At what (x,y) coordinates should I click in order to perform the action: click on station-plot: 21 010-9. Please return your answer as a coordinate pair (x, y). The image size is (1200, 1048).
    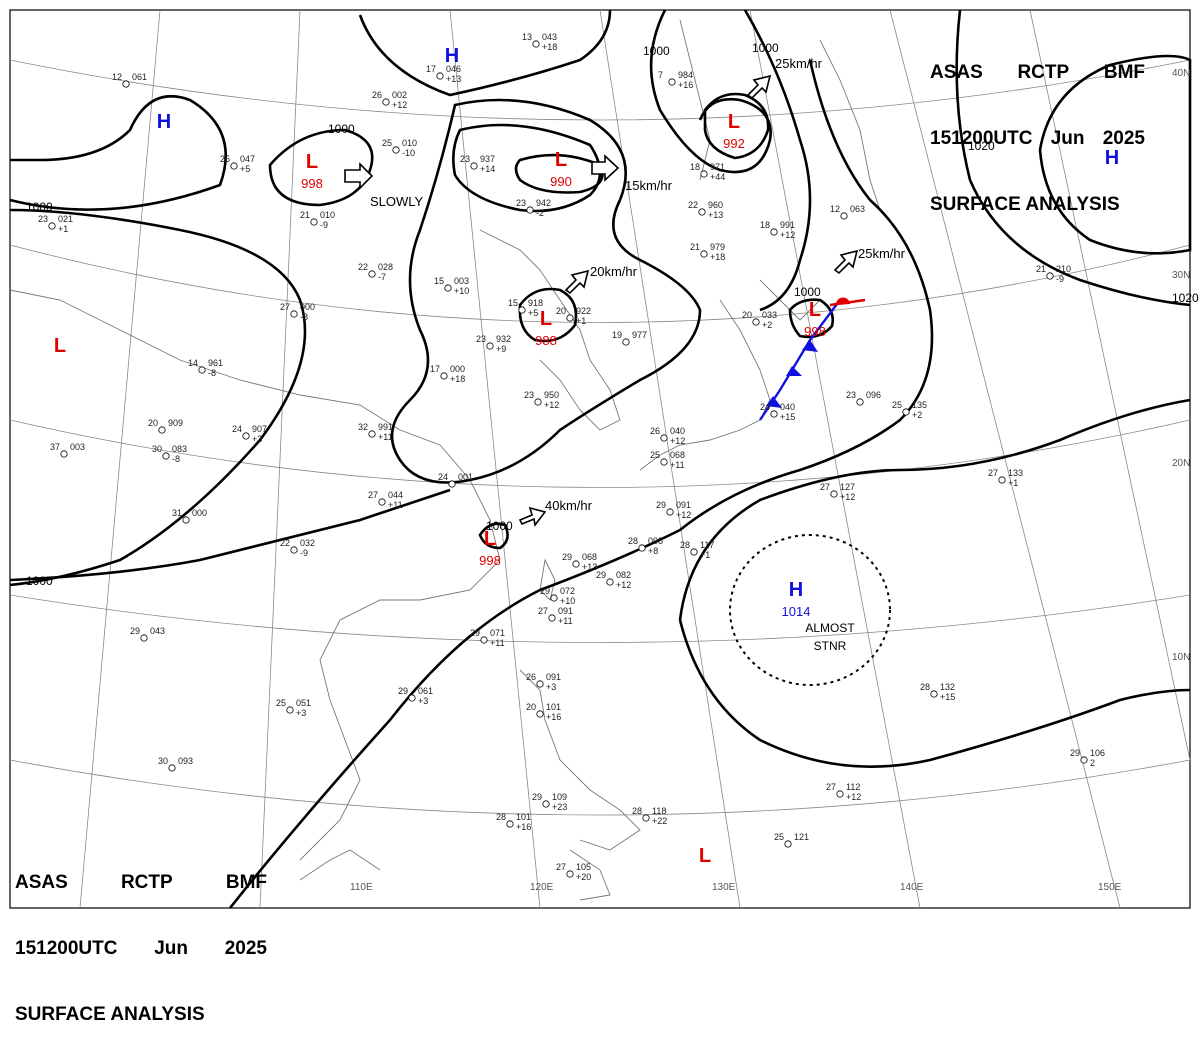
    Looking at the image, I should click on (317, 220).